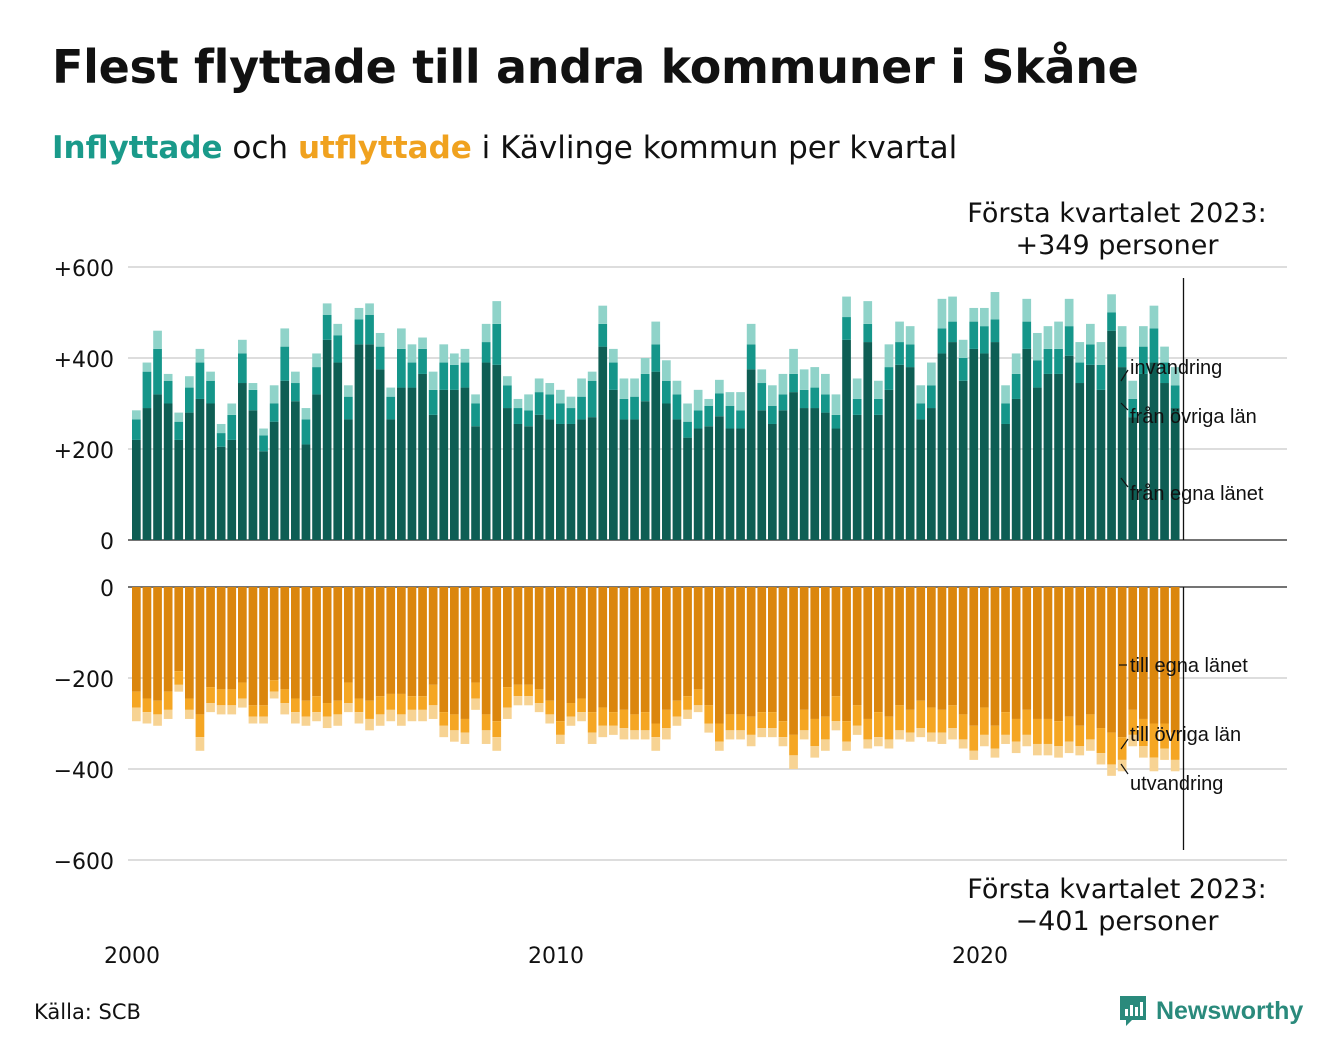  I want to click on y-tick-label-top: 0, so click(107, 542).